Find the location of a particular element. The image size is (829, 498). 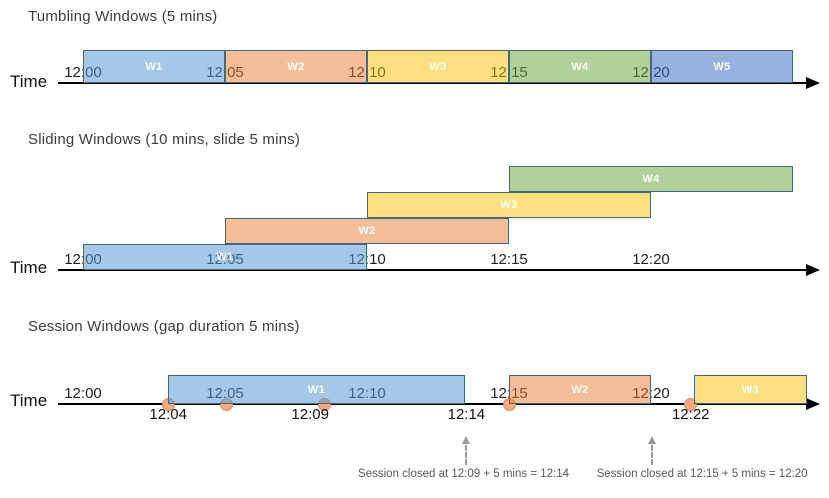

event-time-label: 12:14 is located at coordinates (466, 414).